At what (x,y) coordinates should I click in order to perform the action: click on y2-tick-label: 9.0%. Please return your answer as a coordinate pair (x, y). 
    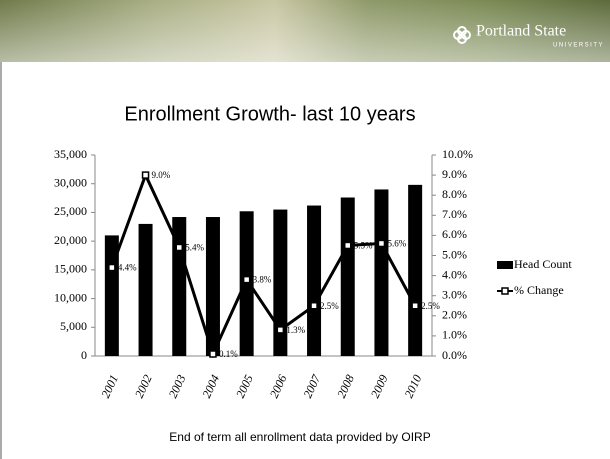
    Looking at the image, I should click on (454, 174).